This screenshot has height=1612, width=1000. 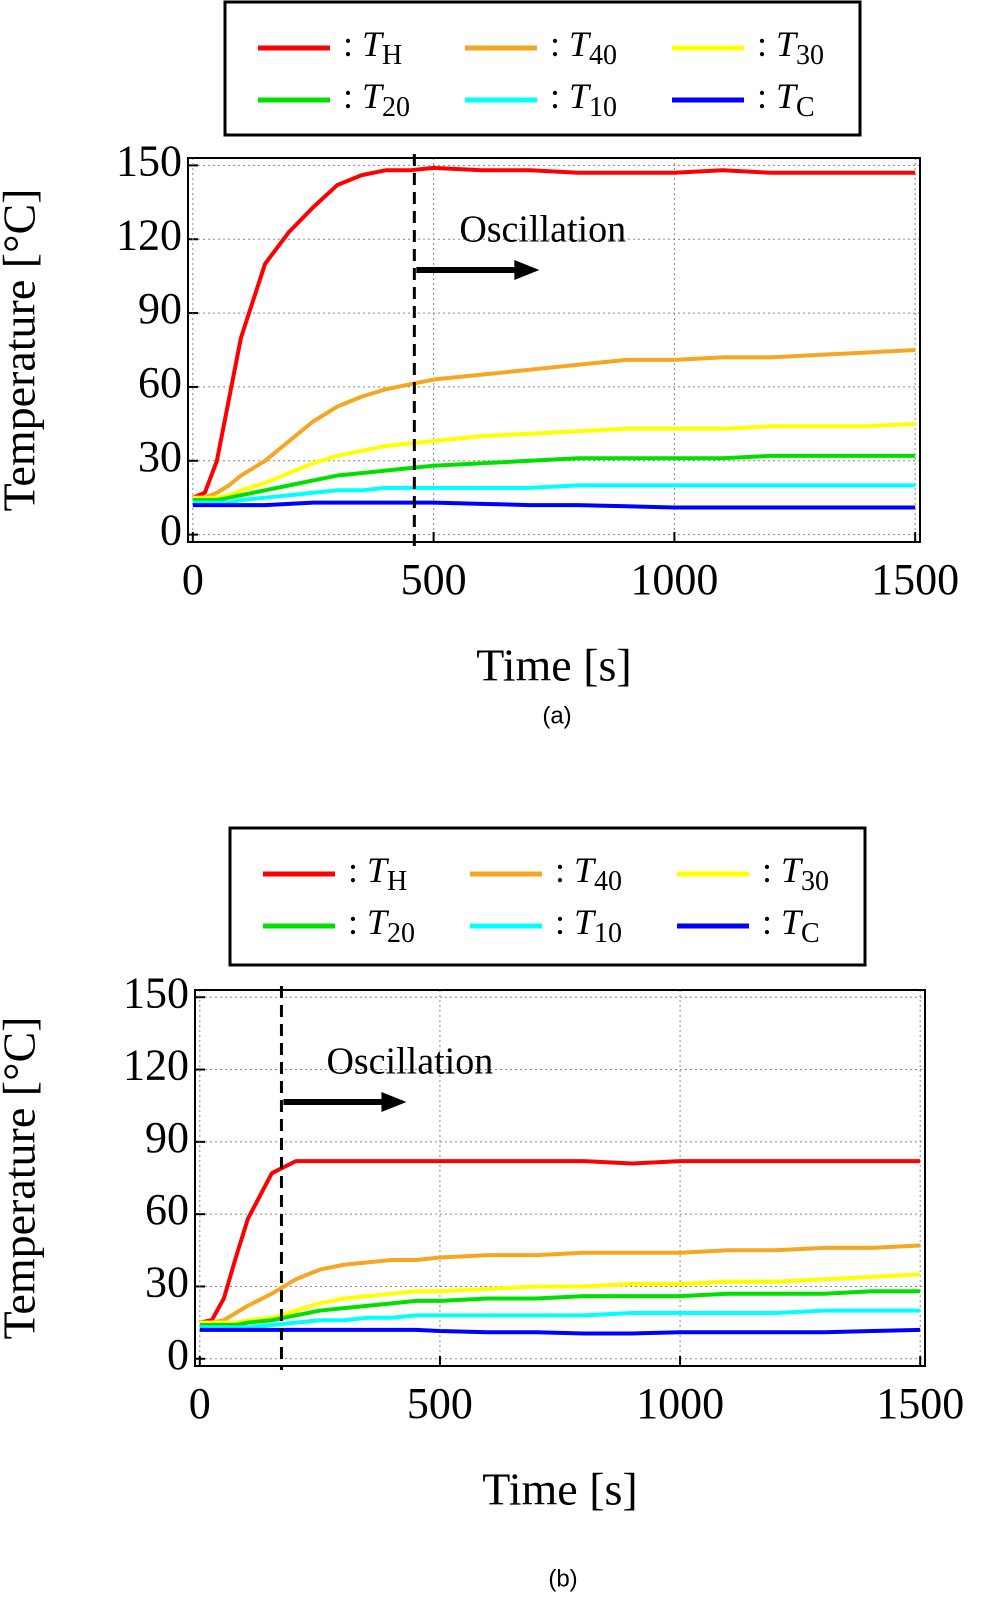 What do you see at coordinates (562, 1578) in the screenshot?
I see `caption: (b)` at bounding box center [562, 1578].